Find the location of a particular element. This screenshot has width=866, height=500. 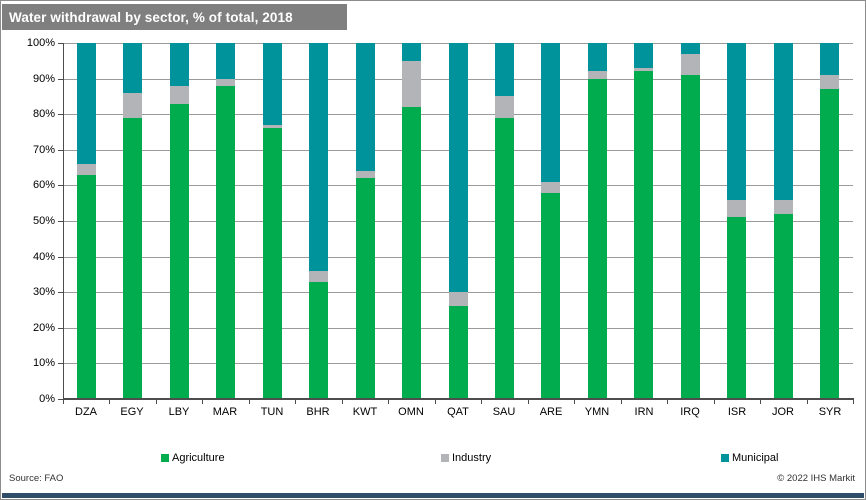

bar-segment-omn-municipal is located at coordinates (411, 52).